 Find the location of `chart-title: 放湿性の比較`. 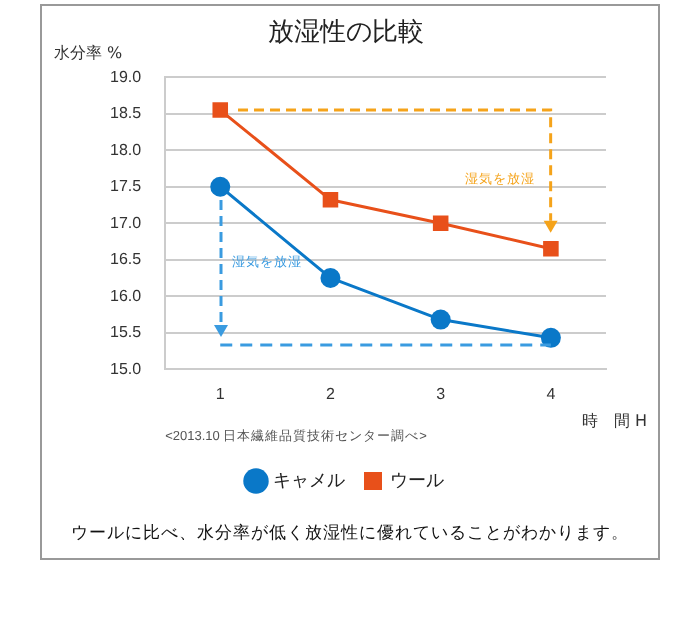

chart-title: 放湿性の比較 is located at coordinates (346, 33).